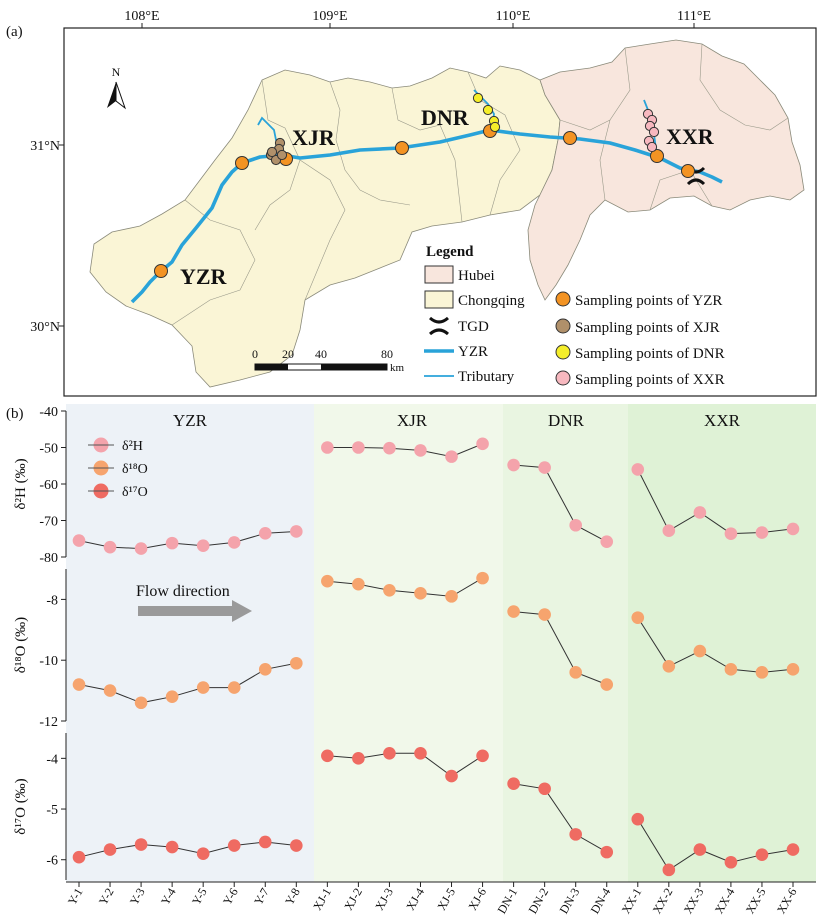 The width and height of the screenshot is (828, 920). Describe the element at coordinates (439, 299) in the screenshot. I see `legend-chongqing-swatch` at that location.